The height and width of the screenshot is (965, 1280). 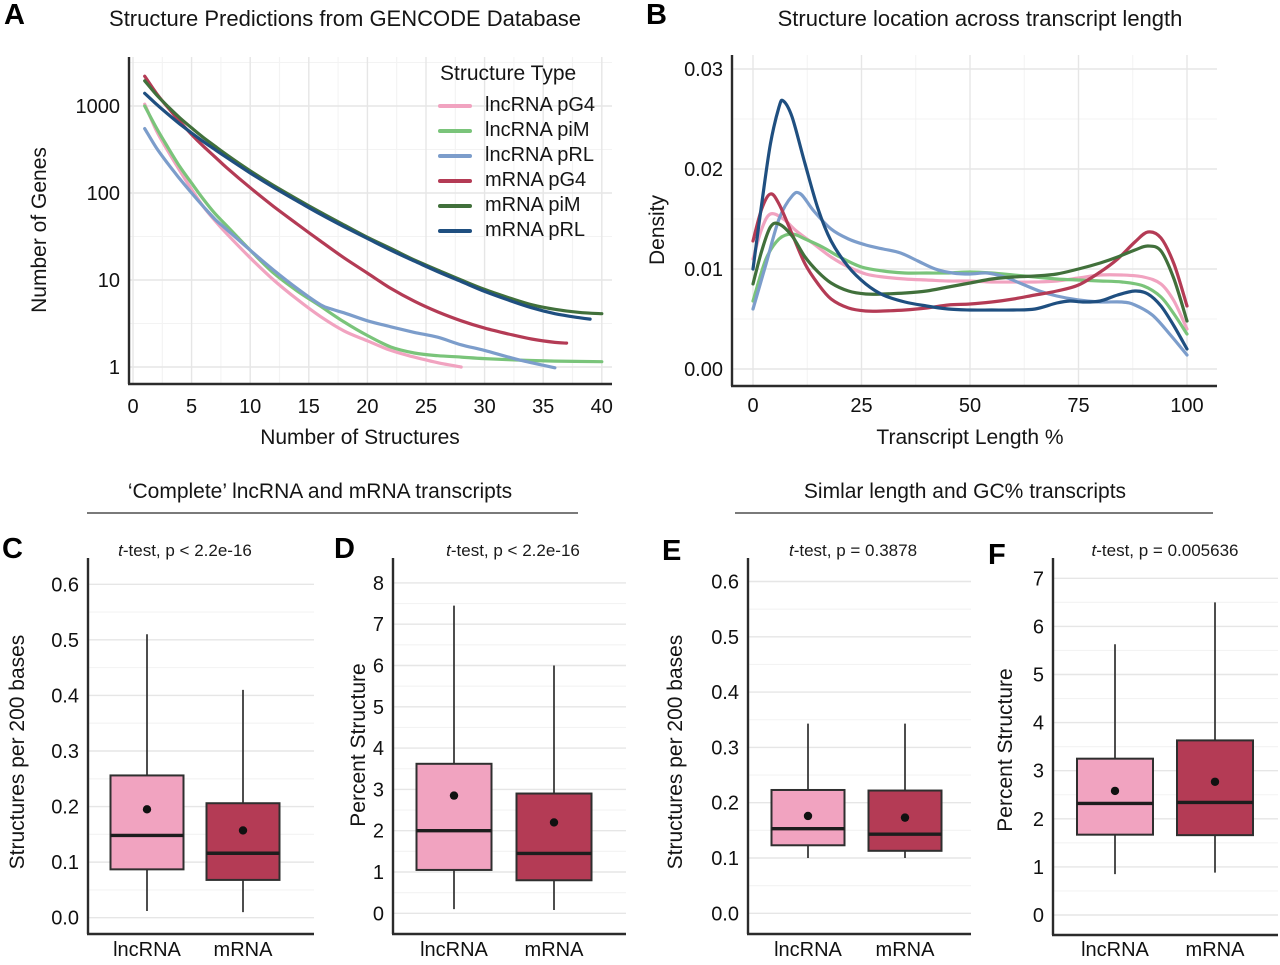 What do you see at coordinates (725, 748) in the screenshot?
I see `tick-label: 0.3` at bounding box center [725, 748].